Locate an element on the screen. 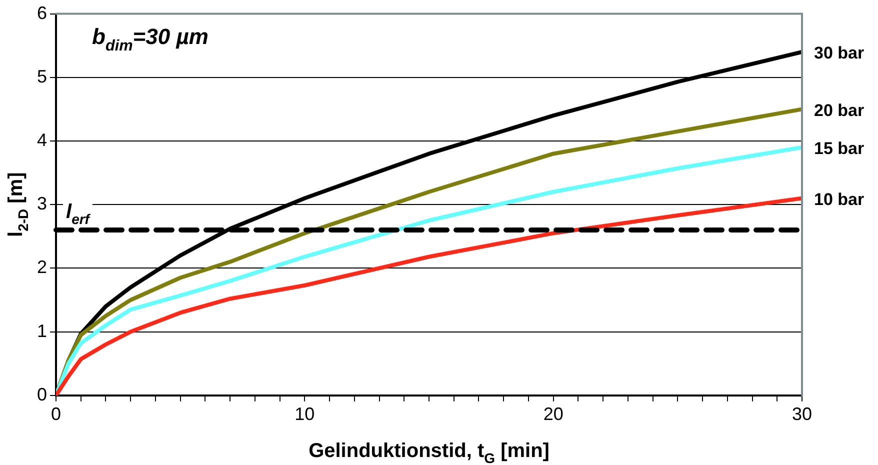 This screenshot has height=465, width=878. series-label: 30 bar is located at coordinates (839, 53).